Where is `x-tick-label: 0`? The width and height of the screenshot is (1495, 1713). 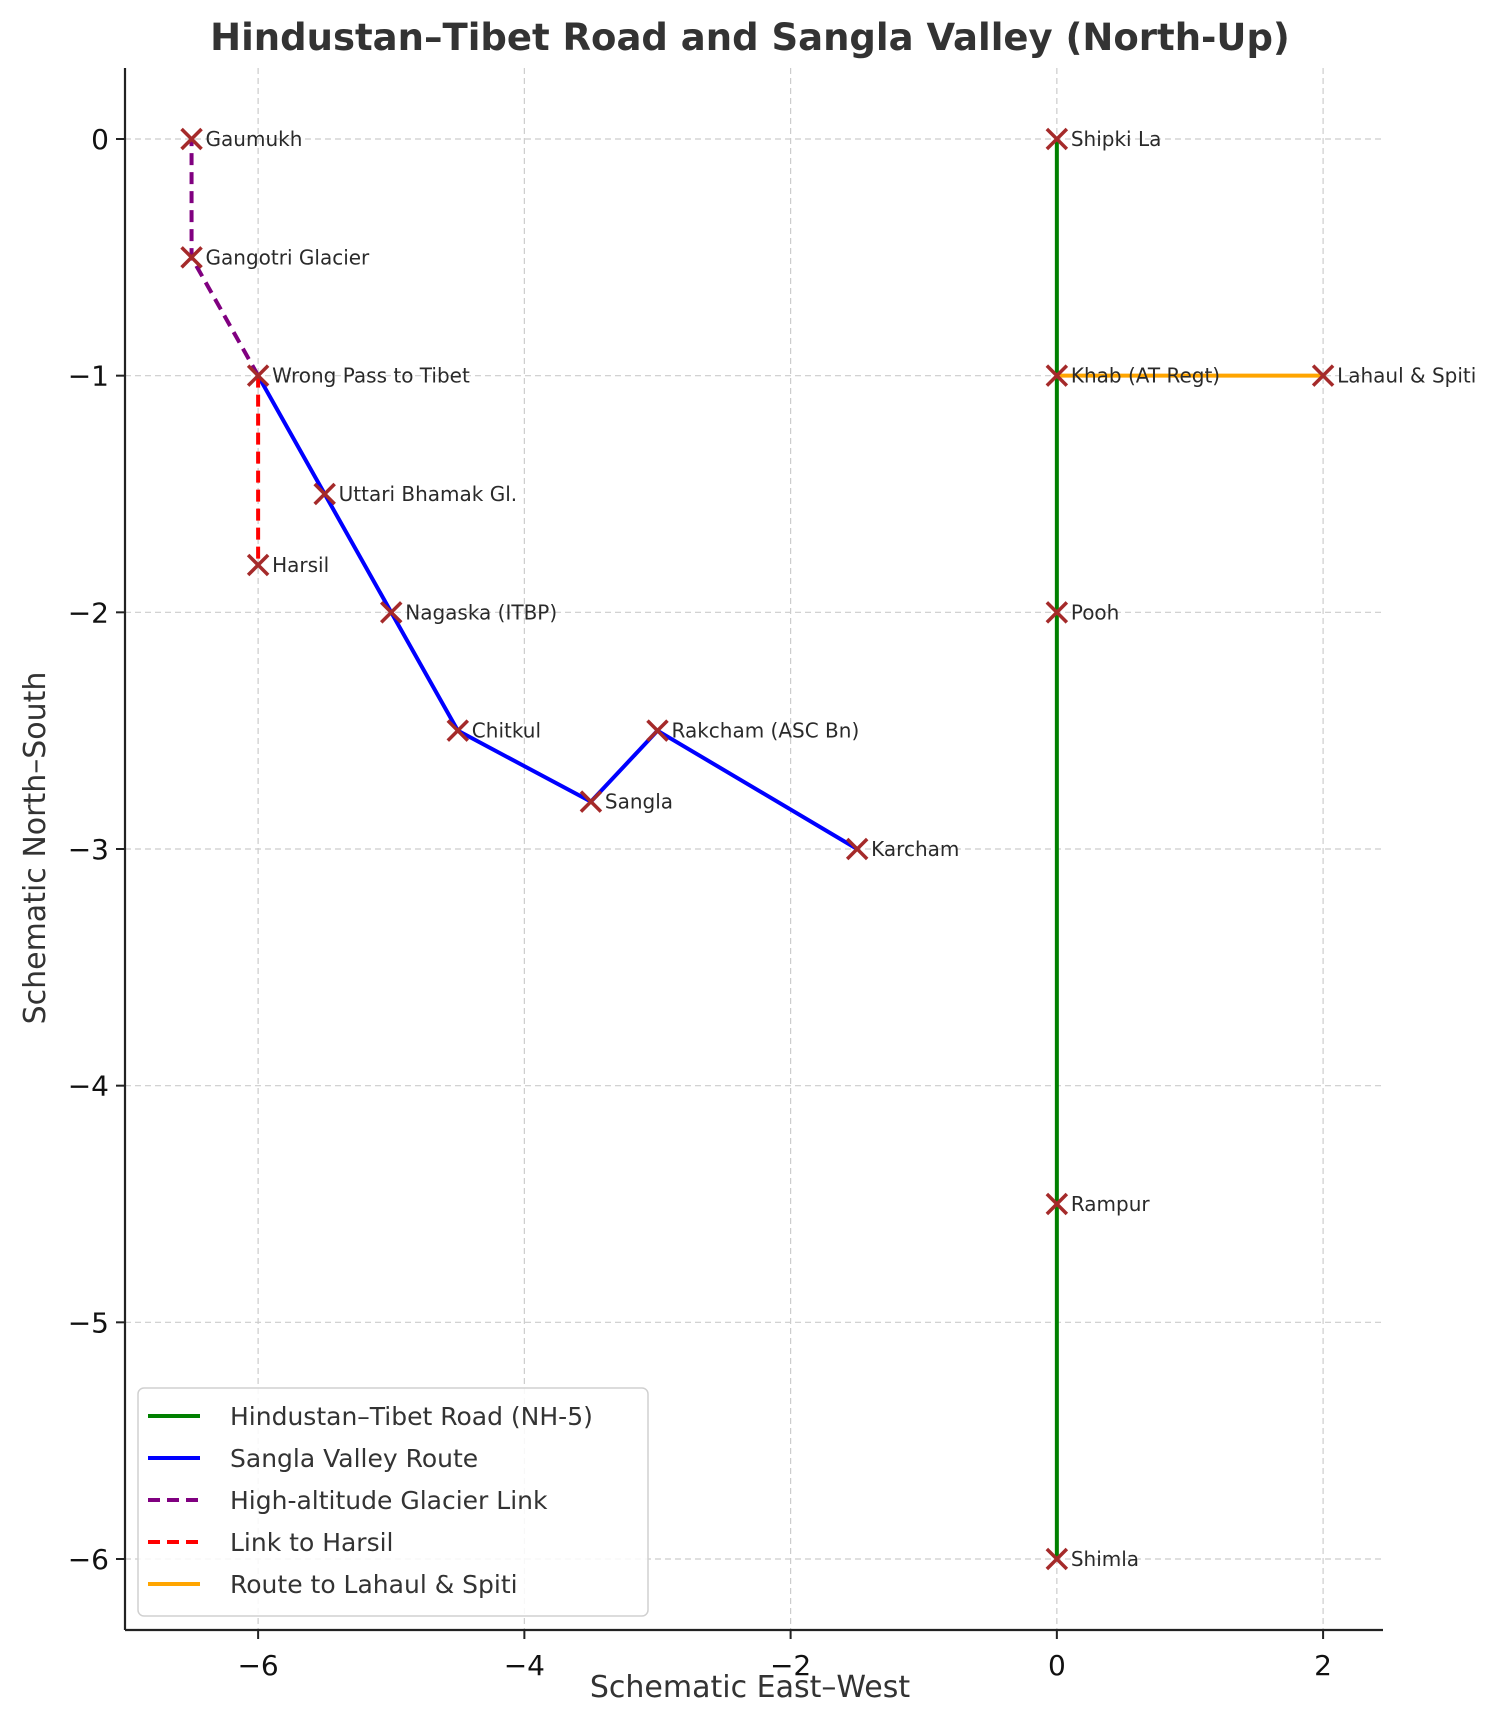
x-tick-label: 0 is located at coordinates (1057, 1665).